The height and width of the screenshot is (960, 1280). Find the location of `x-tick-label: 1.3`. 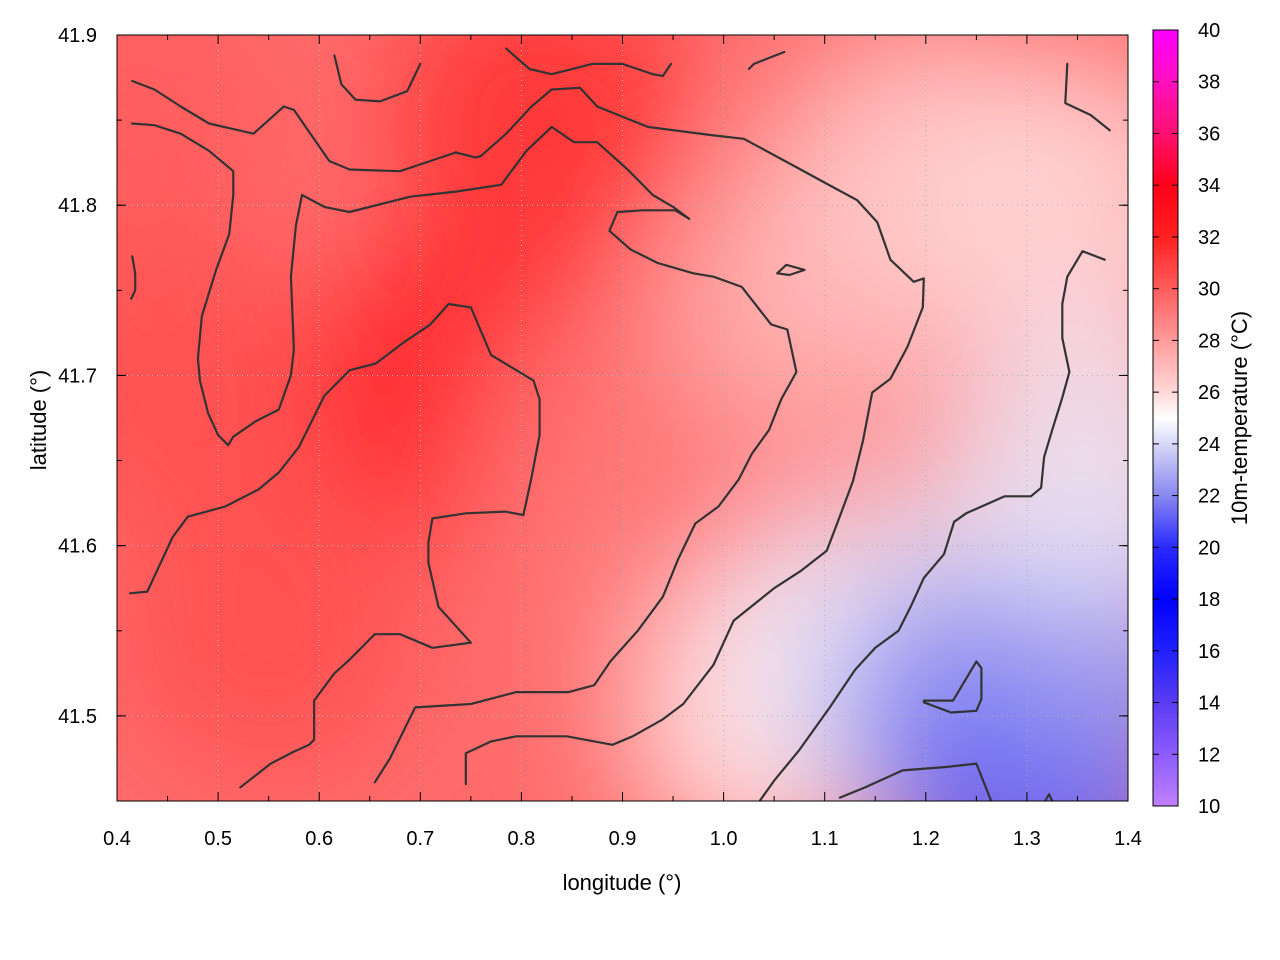

x-tick-label: 1.3 is located at coordinates (1027, 839).